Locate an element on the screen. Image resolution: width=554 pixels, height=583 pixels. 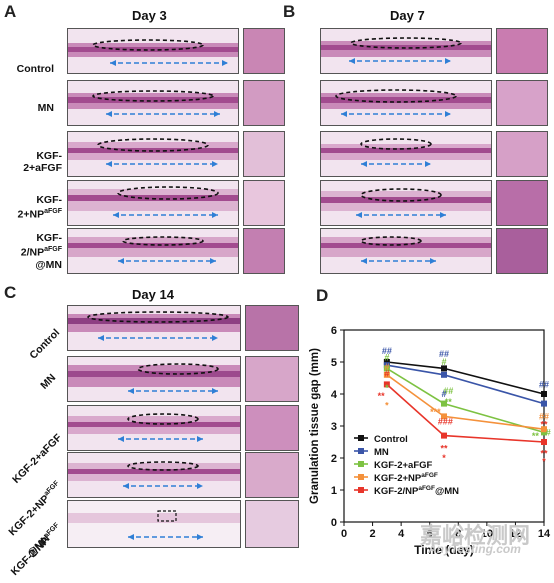
panel-c-label-mn: MN is located at coordinates (48, 381).